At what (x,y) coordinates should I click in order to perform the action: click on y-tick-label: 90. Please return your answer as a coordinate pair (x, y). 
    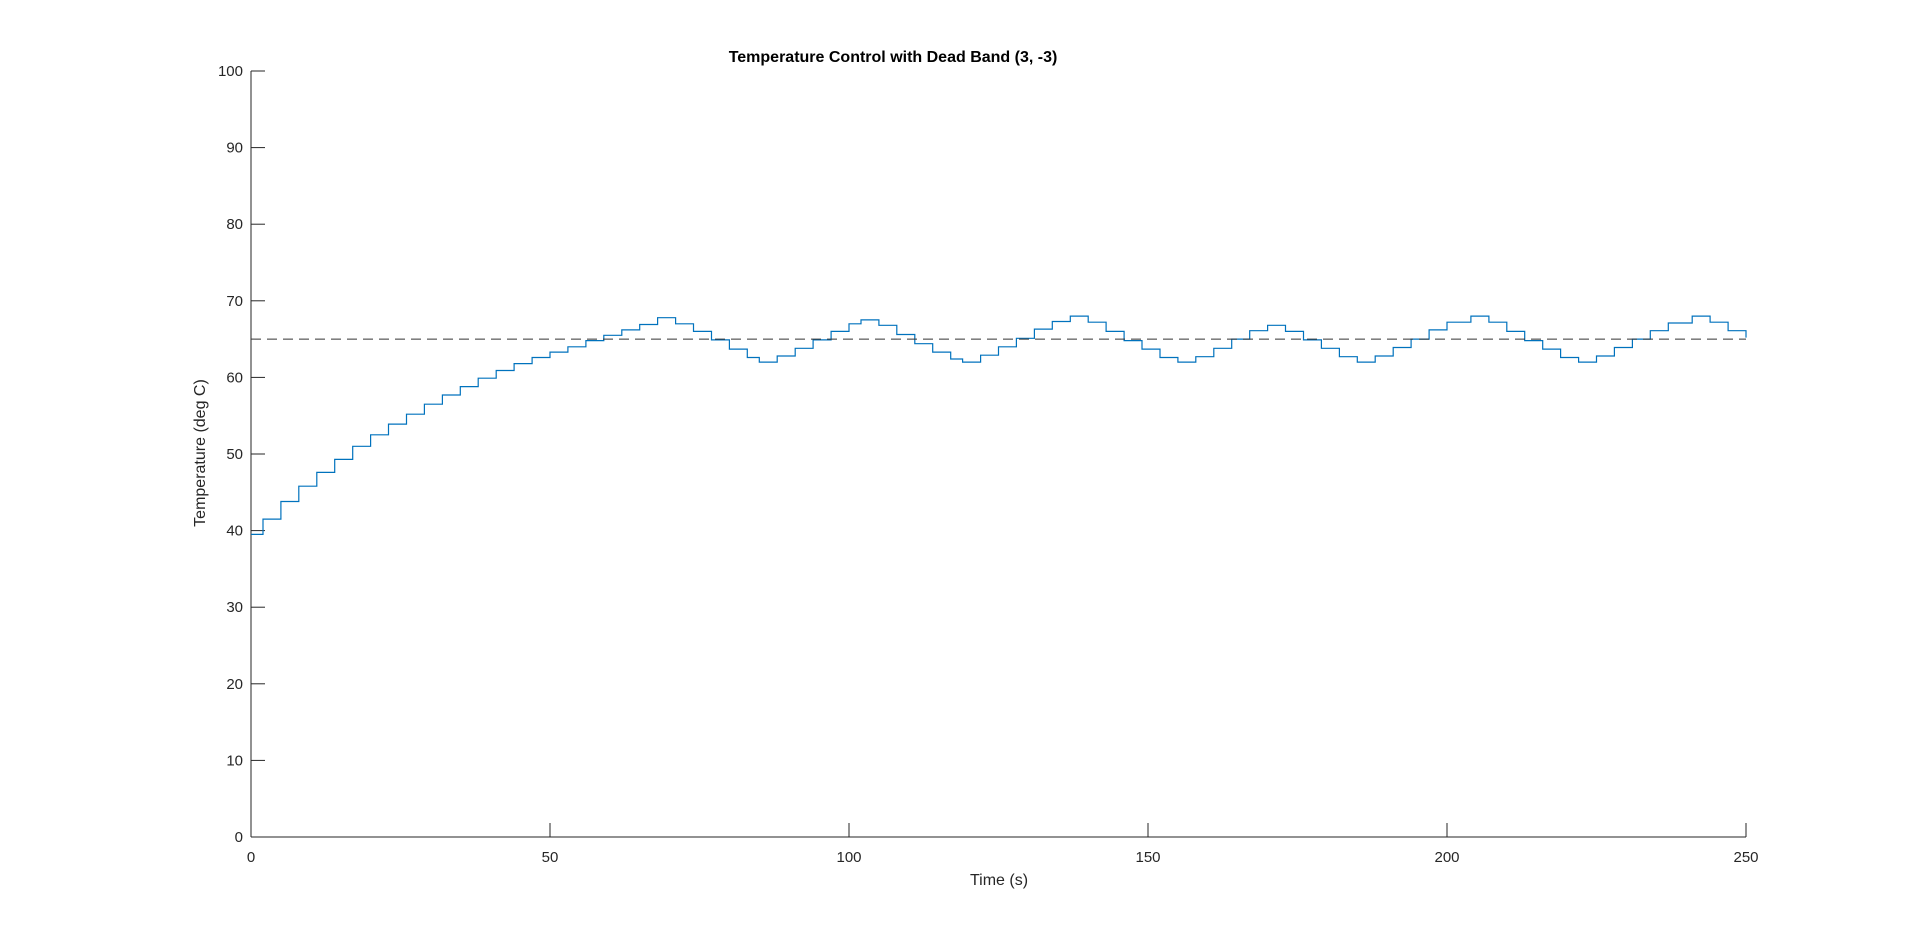
    Looking at the image, I should click on (234, 148).